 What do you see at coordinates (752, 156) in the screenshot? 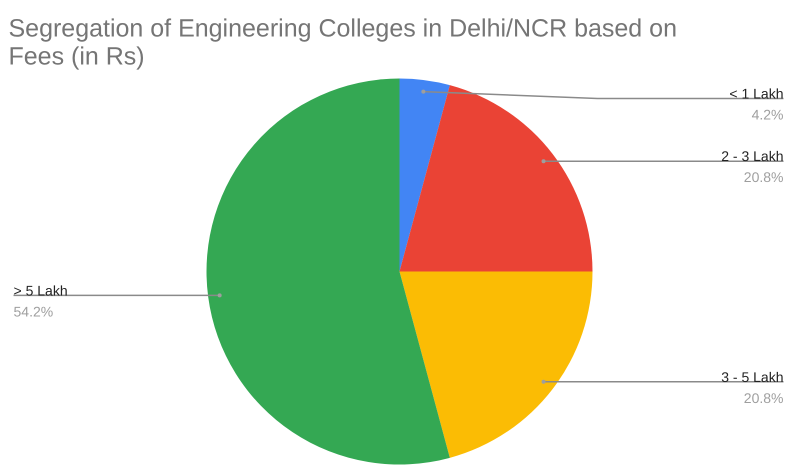
I see `slice-label: 2 - 3 Lakh` at bounding box center [752, 156].